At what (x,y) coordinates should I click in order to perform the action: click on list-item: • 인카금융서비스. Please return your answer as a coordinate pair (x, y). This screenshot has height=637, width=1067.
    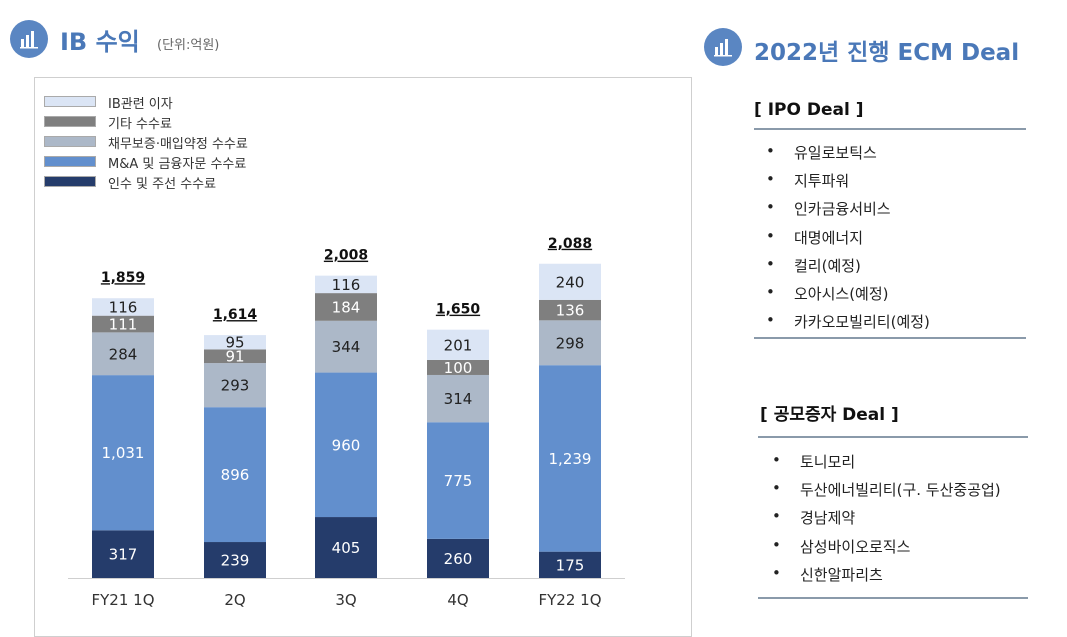
    Looking at the image, I should click on (828, 208).